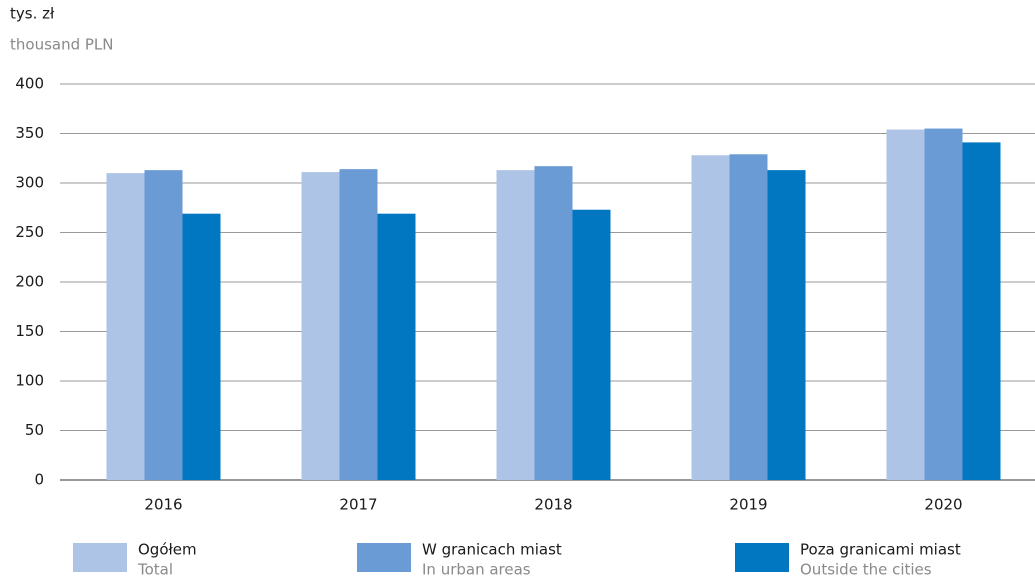 This screenshot has height=578, width=1035. I want to click on legend-label: Poza granicami miast, so click(880, 550).